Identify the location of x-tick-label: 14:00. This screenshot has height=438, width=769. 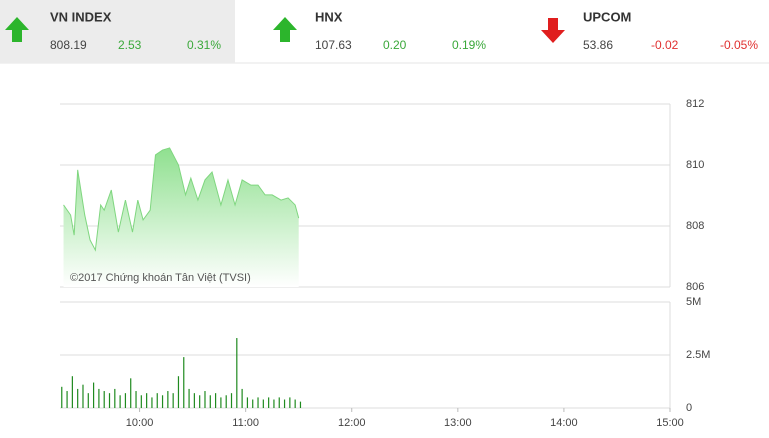
(564, 423).